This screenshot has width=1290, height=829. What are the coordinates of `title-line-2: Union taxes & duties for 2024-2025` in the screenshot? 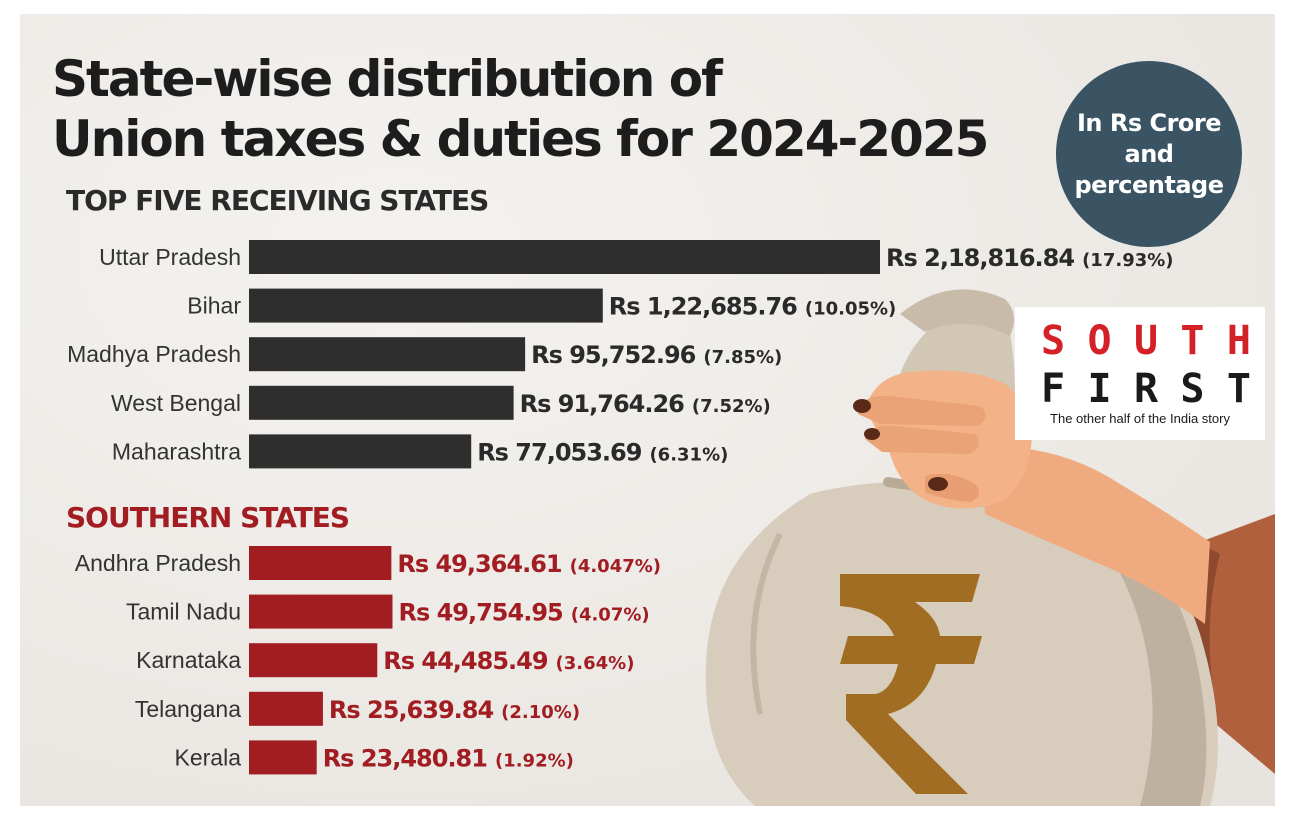 It's located at (520, 139).